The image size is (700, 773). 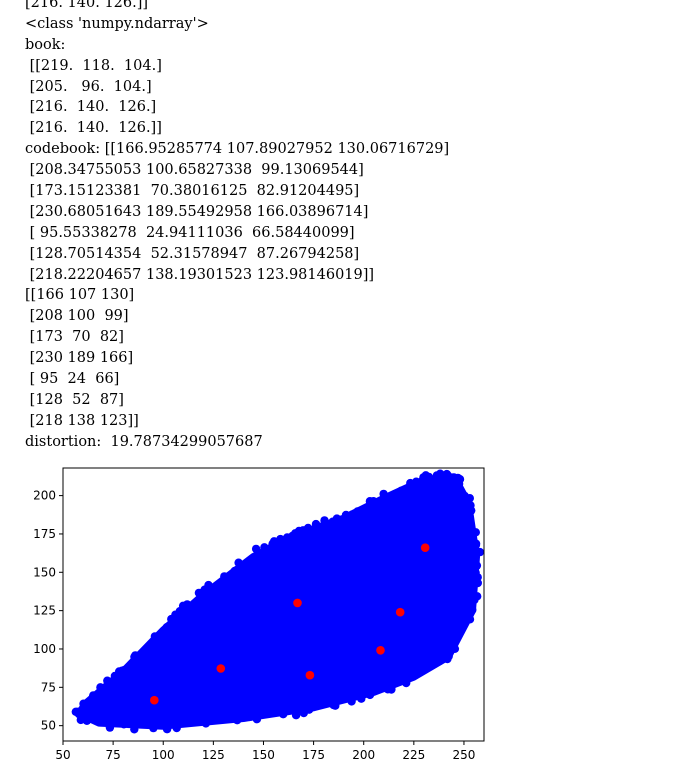 I want to click on y-axis-ticks: 50 75 100 125 150 175 200, so click(x=48, y=611).